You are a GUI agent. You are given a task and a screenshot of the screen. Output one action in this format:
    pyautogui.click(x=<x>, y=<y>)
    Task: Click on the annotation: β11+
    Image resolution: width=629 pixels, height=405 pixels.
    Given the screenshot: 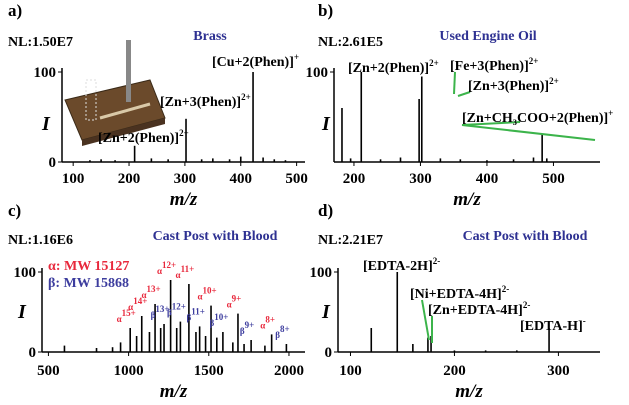 What is the action you would take?
    pyautogui.click(x=195, y=314)
    